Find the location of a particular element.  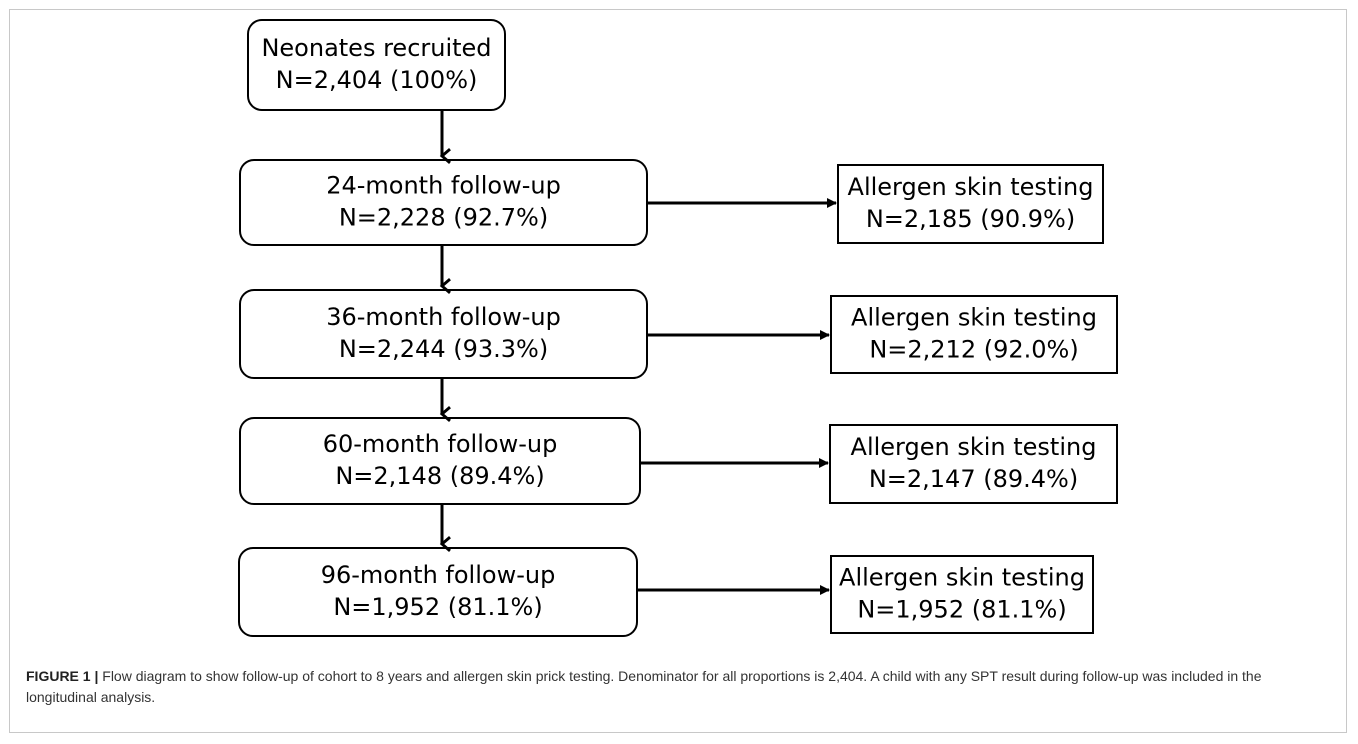

box-text: N=2,228 (92.7%) is located at coordinates (443, 218).